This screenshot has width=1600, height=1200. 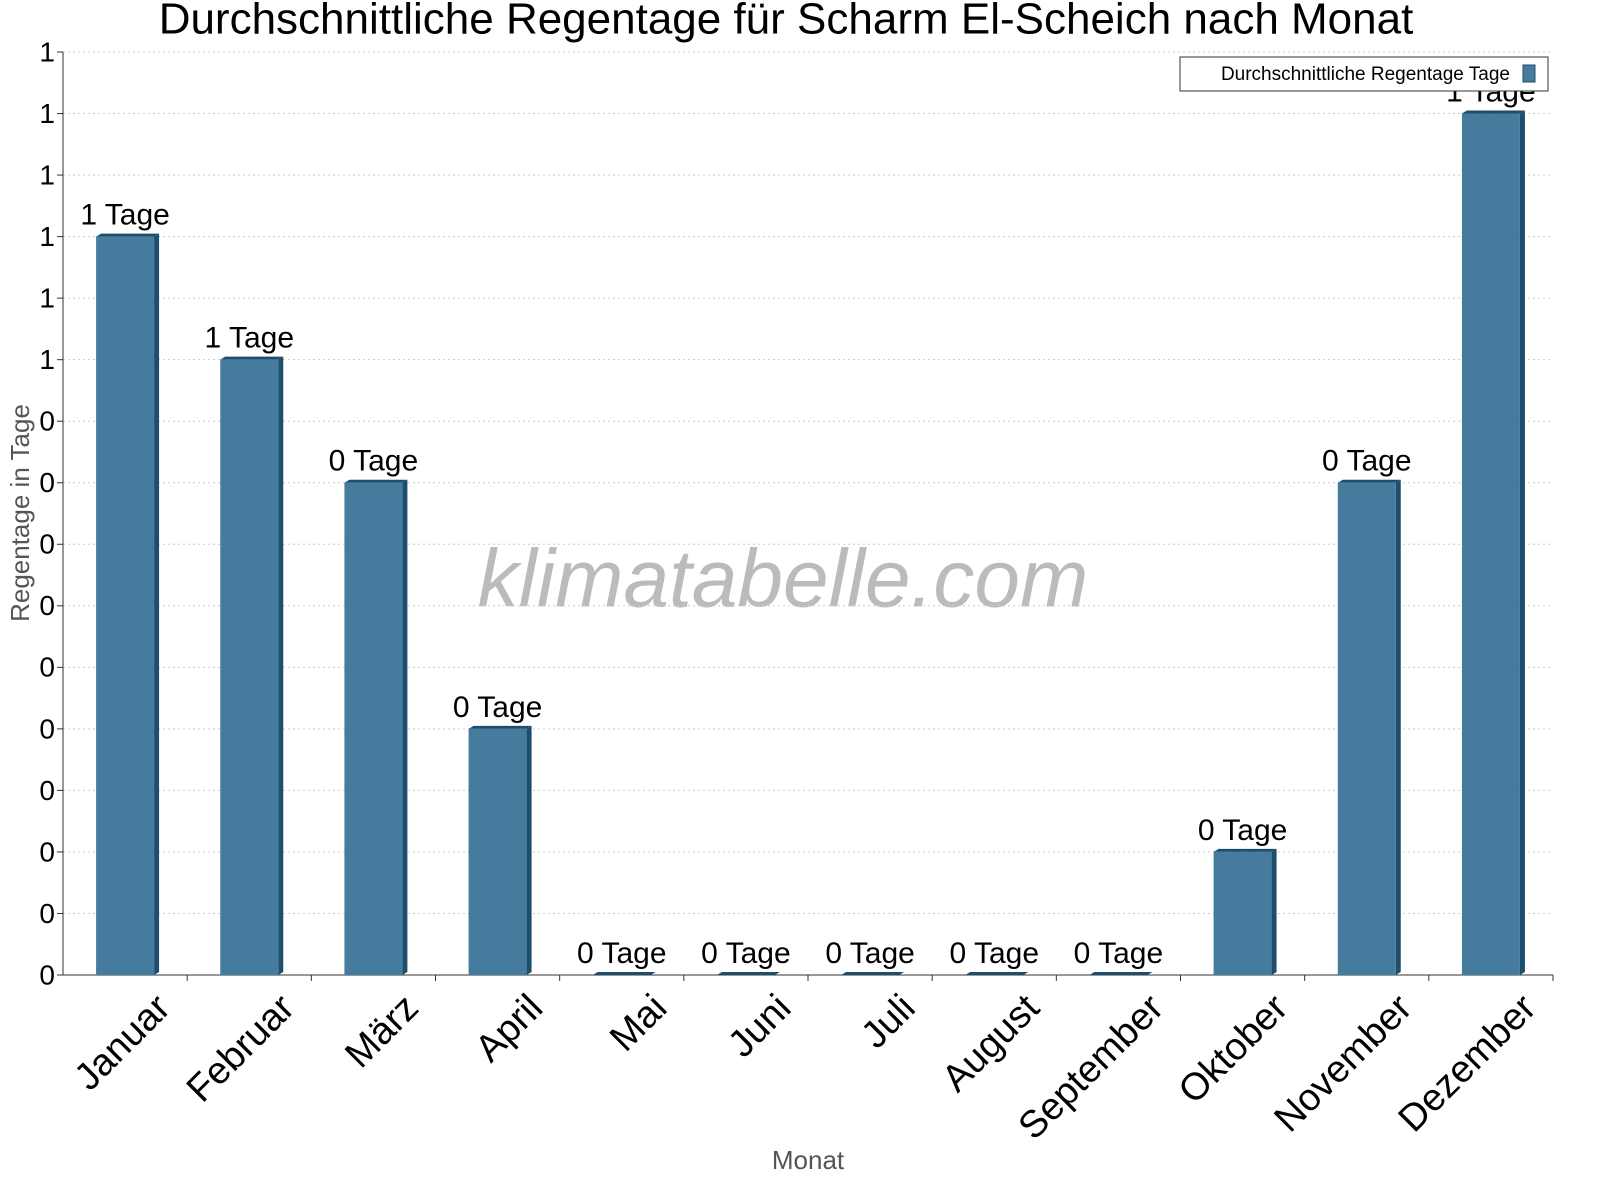 I want to click on x-tick-label: März, so click(x=381, y=1031).